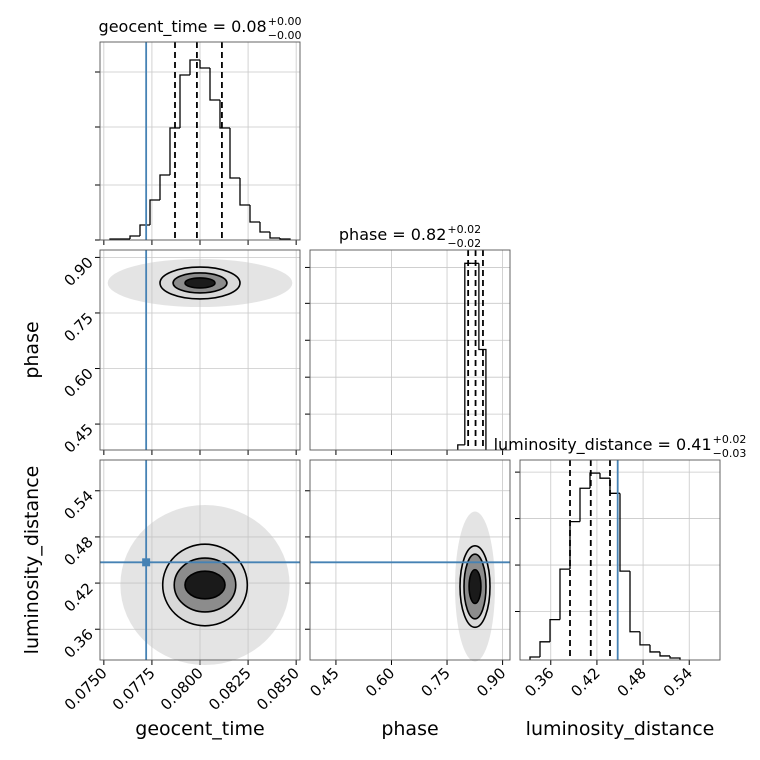  What do you see at coordinates (678, 682) in the screenshot?
I see `x-tick-label: 0.54` at bounding box center [678, 682].